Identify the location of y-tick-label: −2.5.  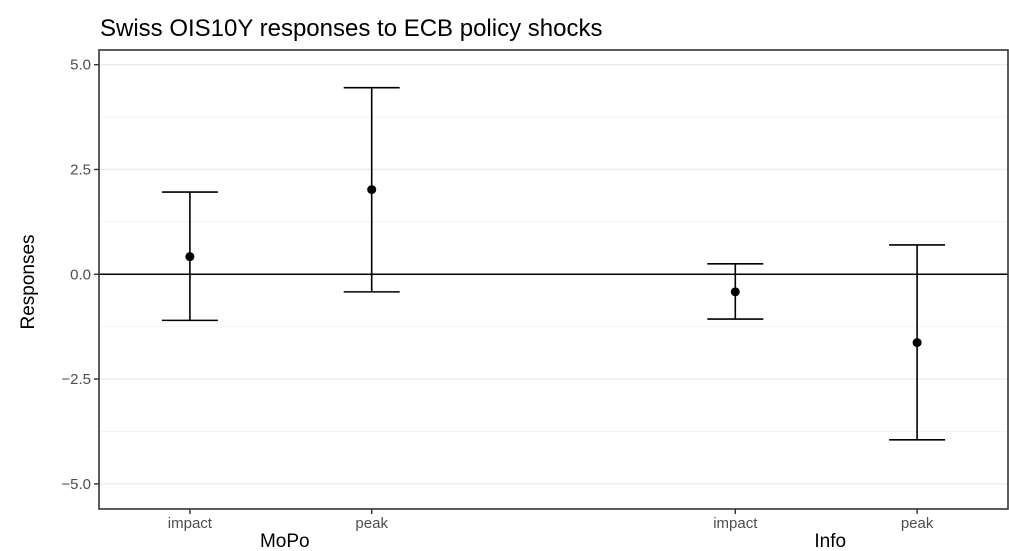
(76, 379).